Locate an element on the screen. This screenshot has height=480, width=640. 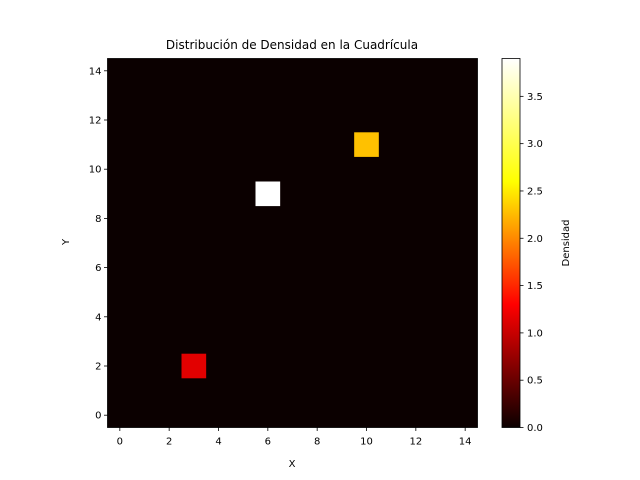
y-axis-label: Y is located at coordinates (66, 242).